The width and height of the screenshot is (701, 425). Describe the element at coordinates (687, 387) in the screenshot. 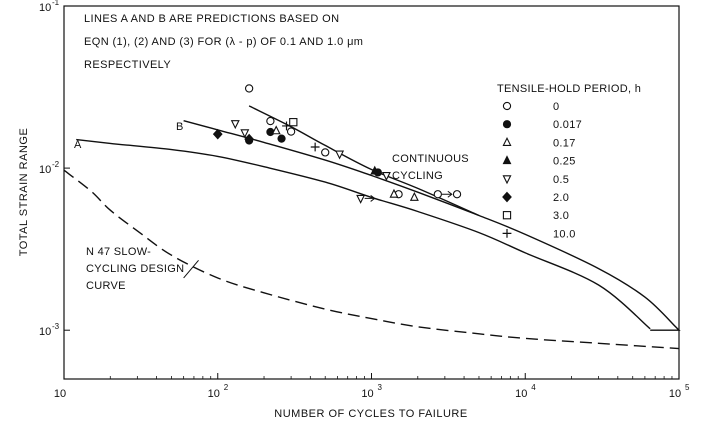

I see `x-tick-exponent: 5` at that location.